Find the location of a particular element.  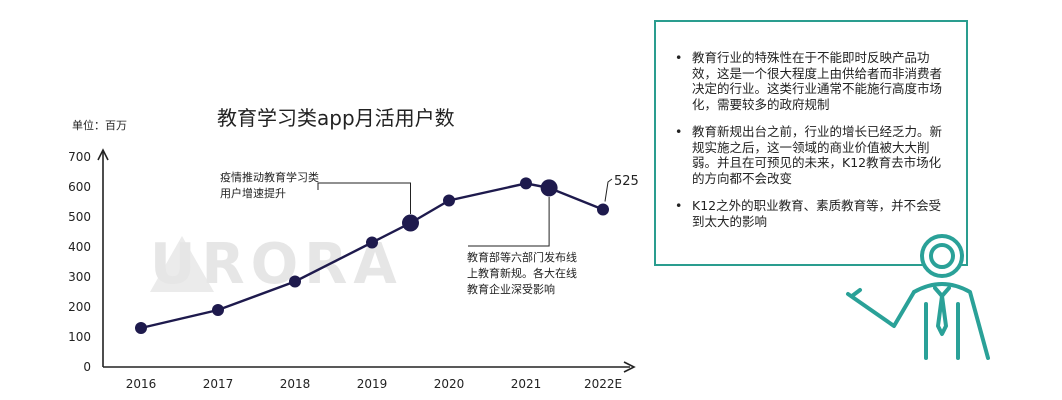

x-tick-label: 2018 is located at coordinates (295, 384).